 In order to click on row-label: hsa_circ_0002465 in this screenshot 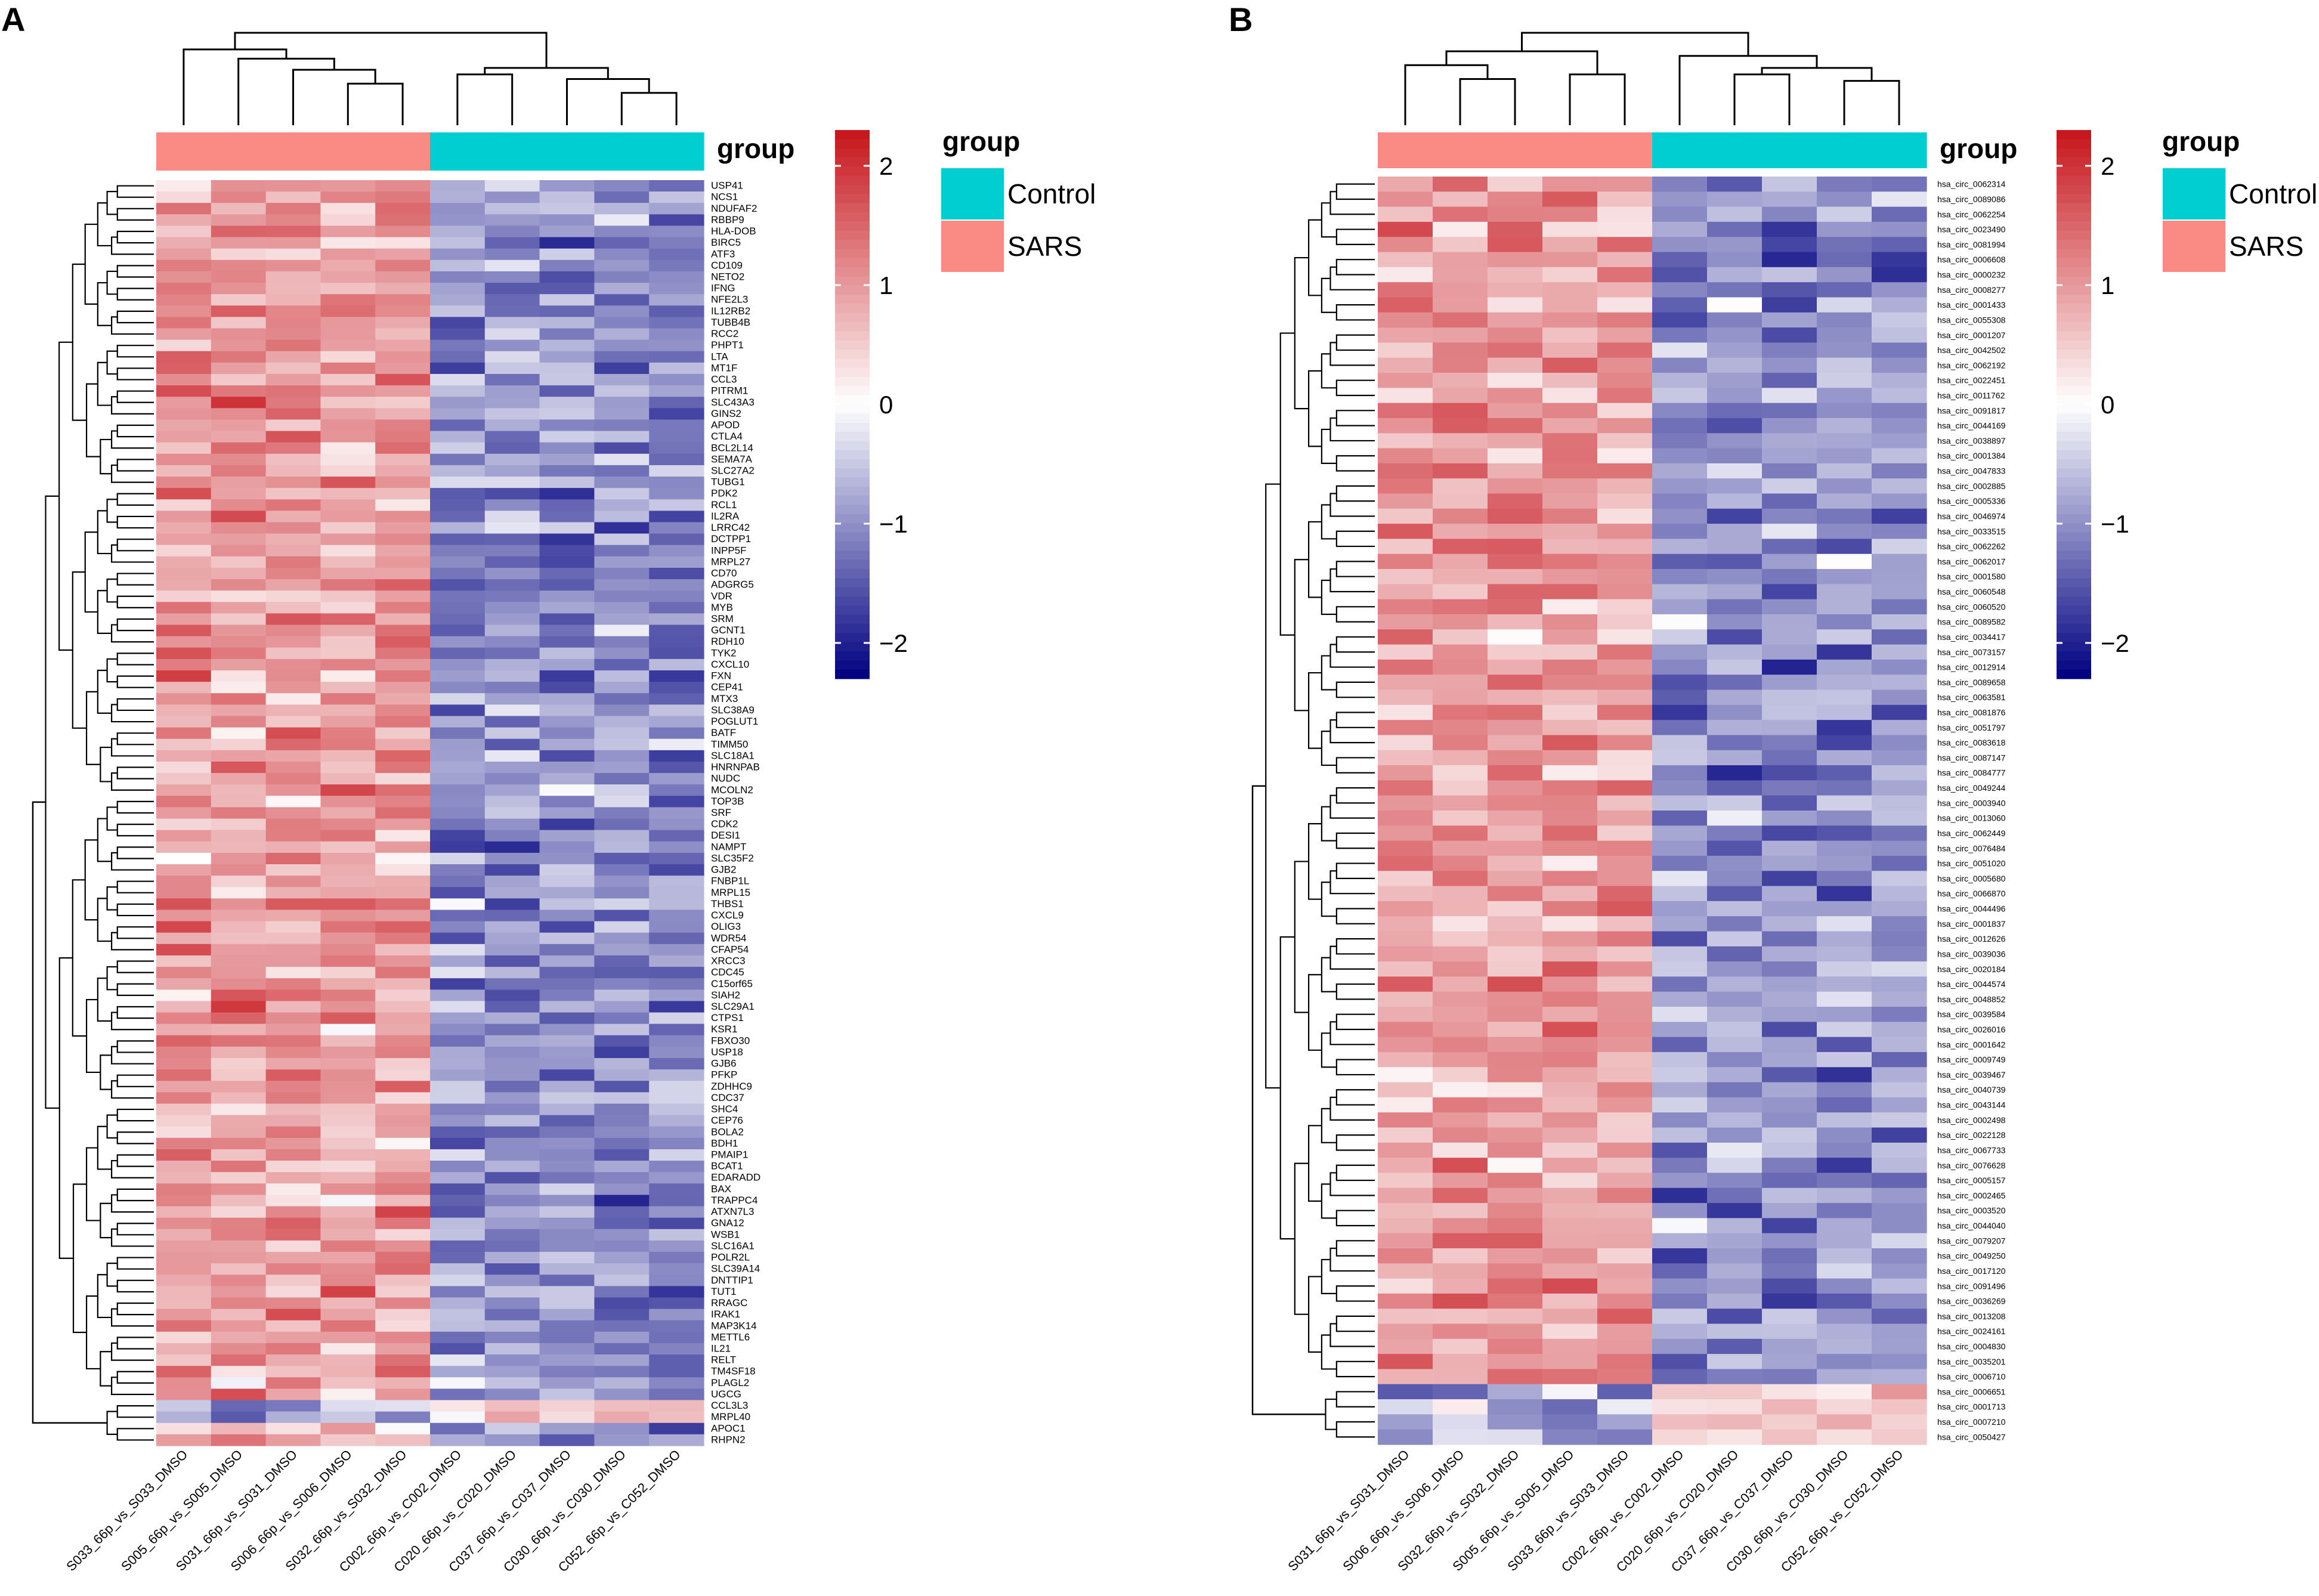, I will do `click(1971, 1195)`.